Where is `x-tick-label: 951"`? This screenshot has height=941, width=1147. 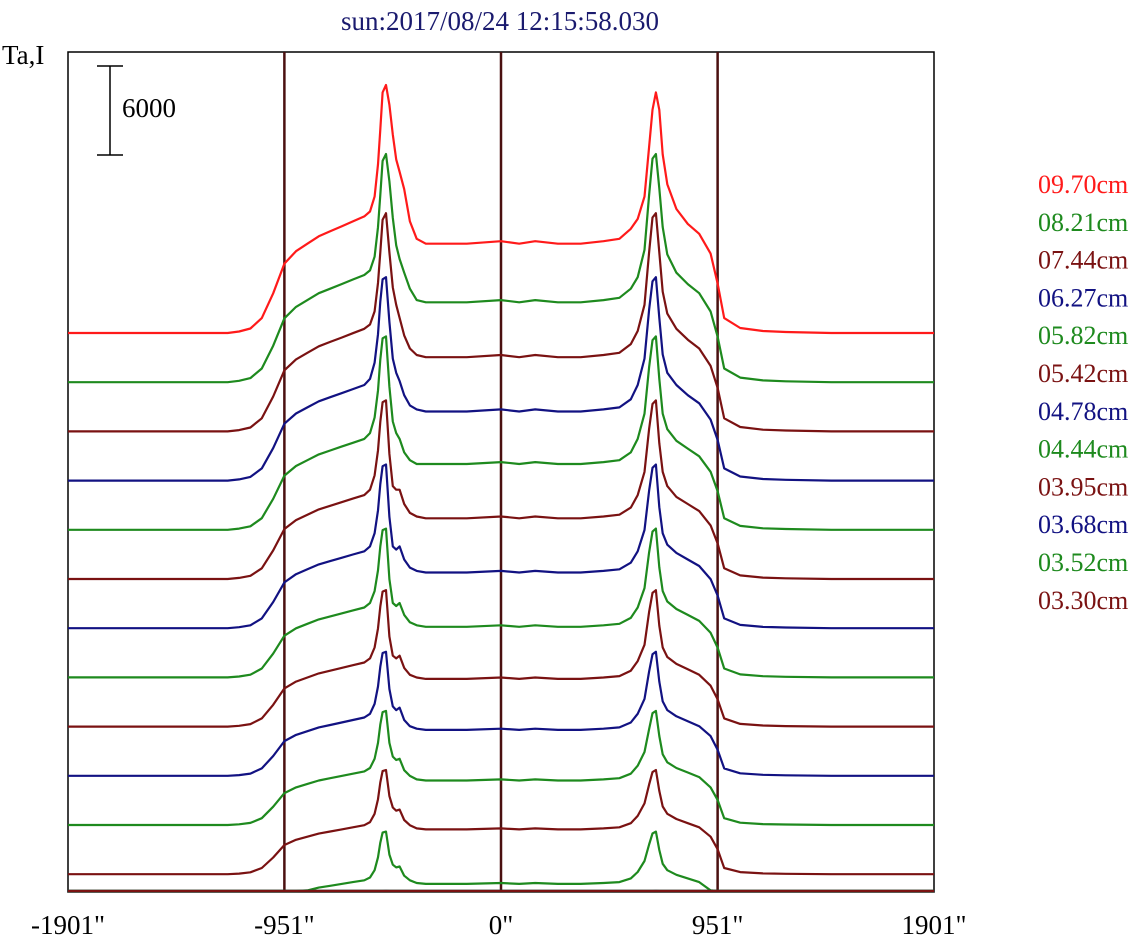 x-tick-label: 951" is located at coordinates (718, 925).